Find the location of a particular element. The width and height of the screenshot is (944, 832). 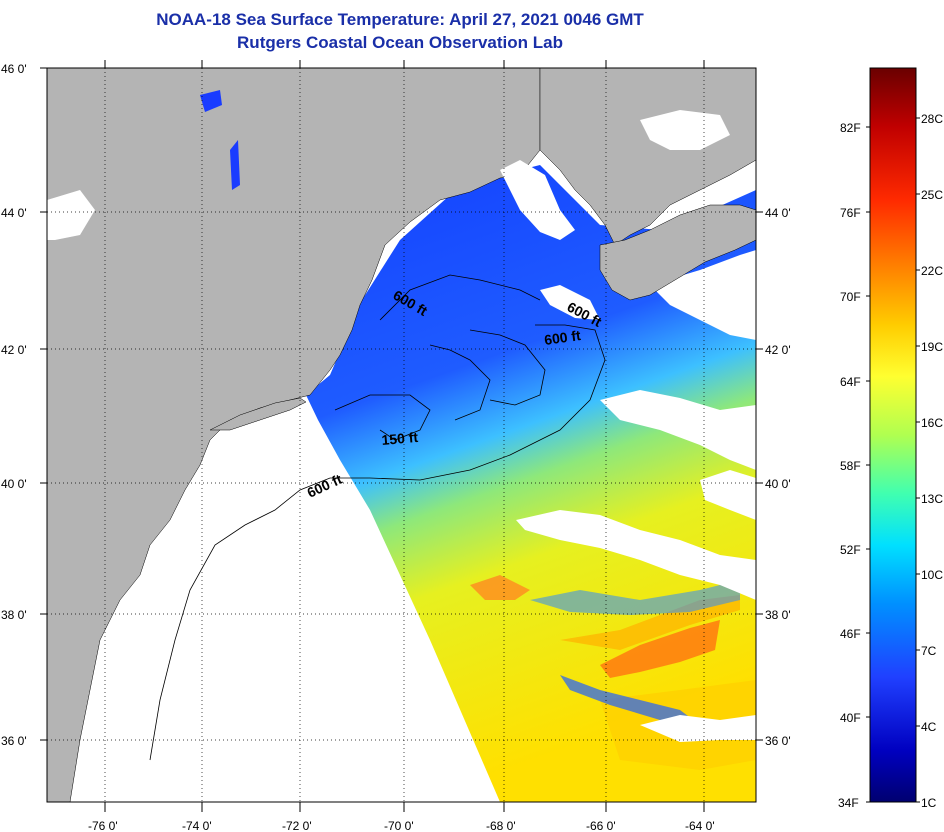

colorbar-c-label: 22C is located at coordinates (932, 271).